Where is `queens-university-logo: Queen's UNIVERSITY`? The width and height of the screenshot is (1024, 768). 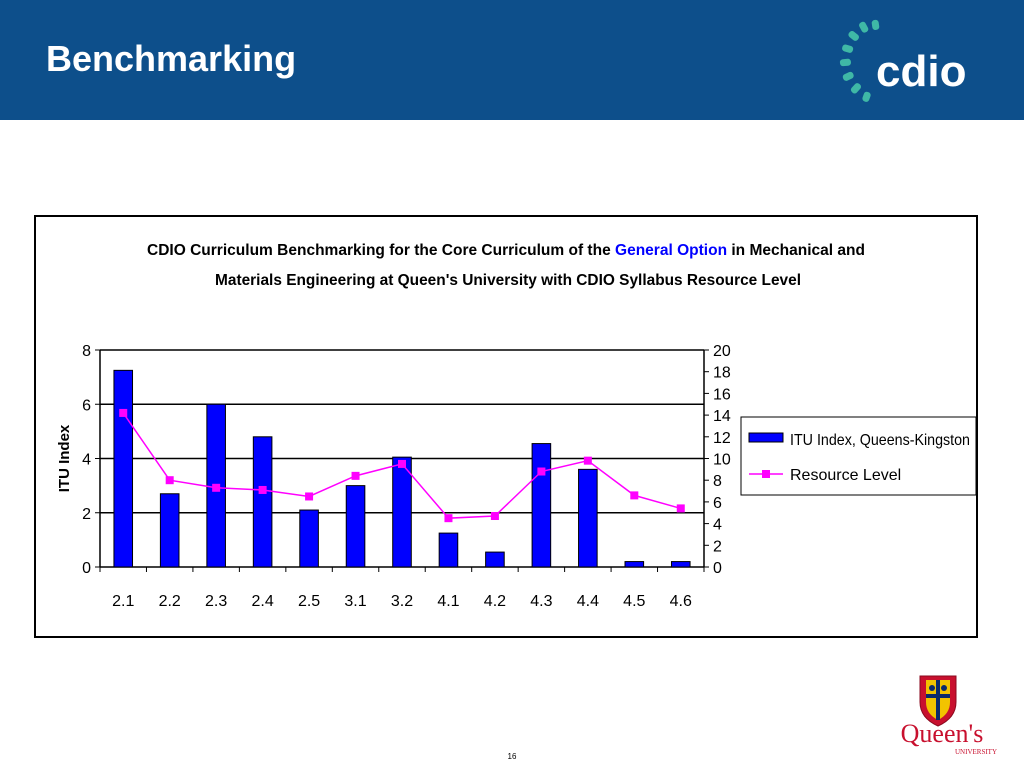
queens-university-logo: Queen's UNIVERSITY is located at coordinates (943, 715).